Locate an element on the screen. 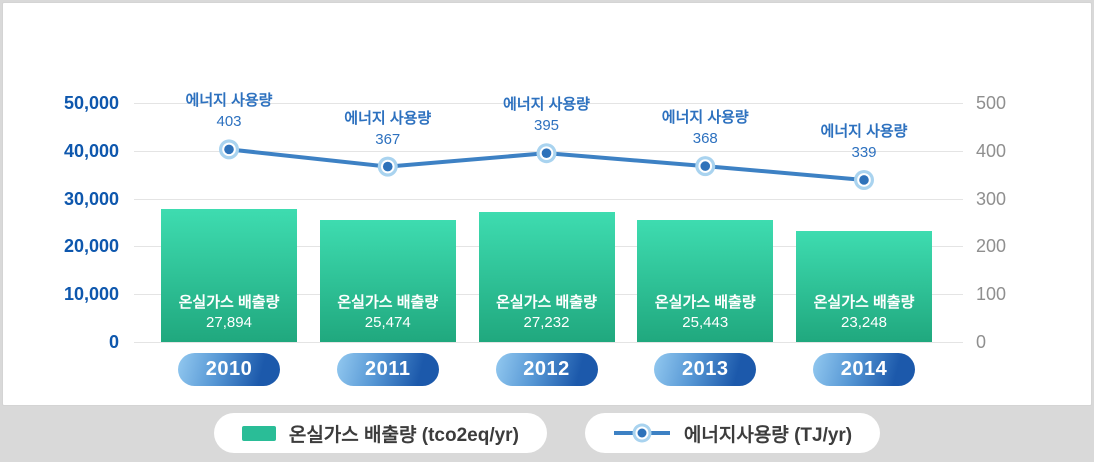 Image resolution: width=1094 pixels, height=462 pixels. bar-label: 온실가스 배출량 27,232 is located at coordinates (547, 313).